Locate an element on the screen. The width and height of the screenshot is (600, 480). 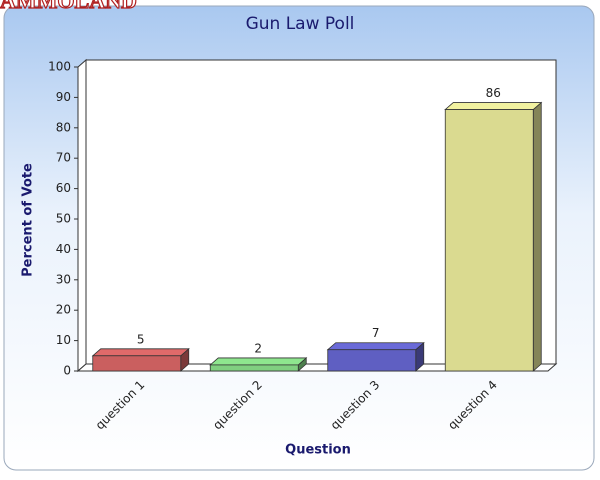
y-axis-label: Percent of Vote is located at coordinates (28, 220).